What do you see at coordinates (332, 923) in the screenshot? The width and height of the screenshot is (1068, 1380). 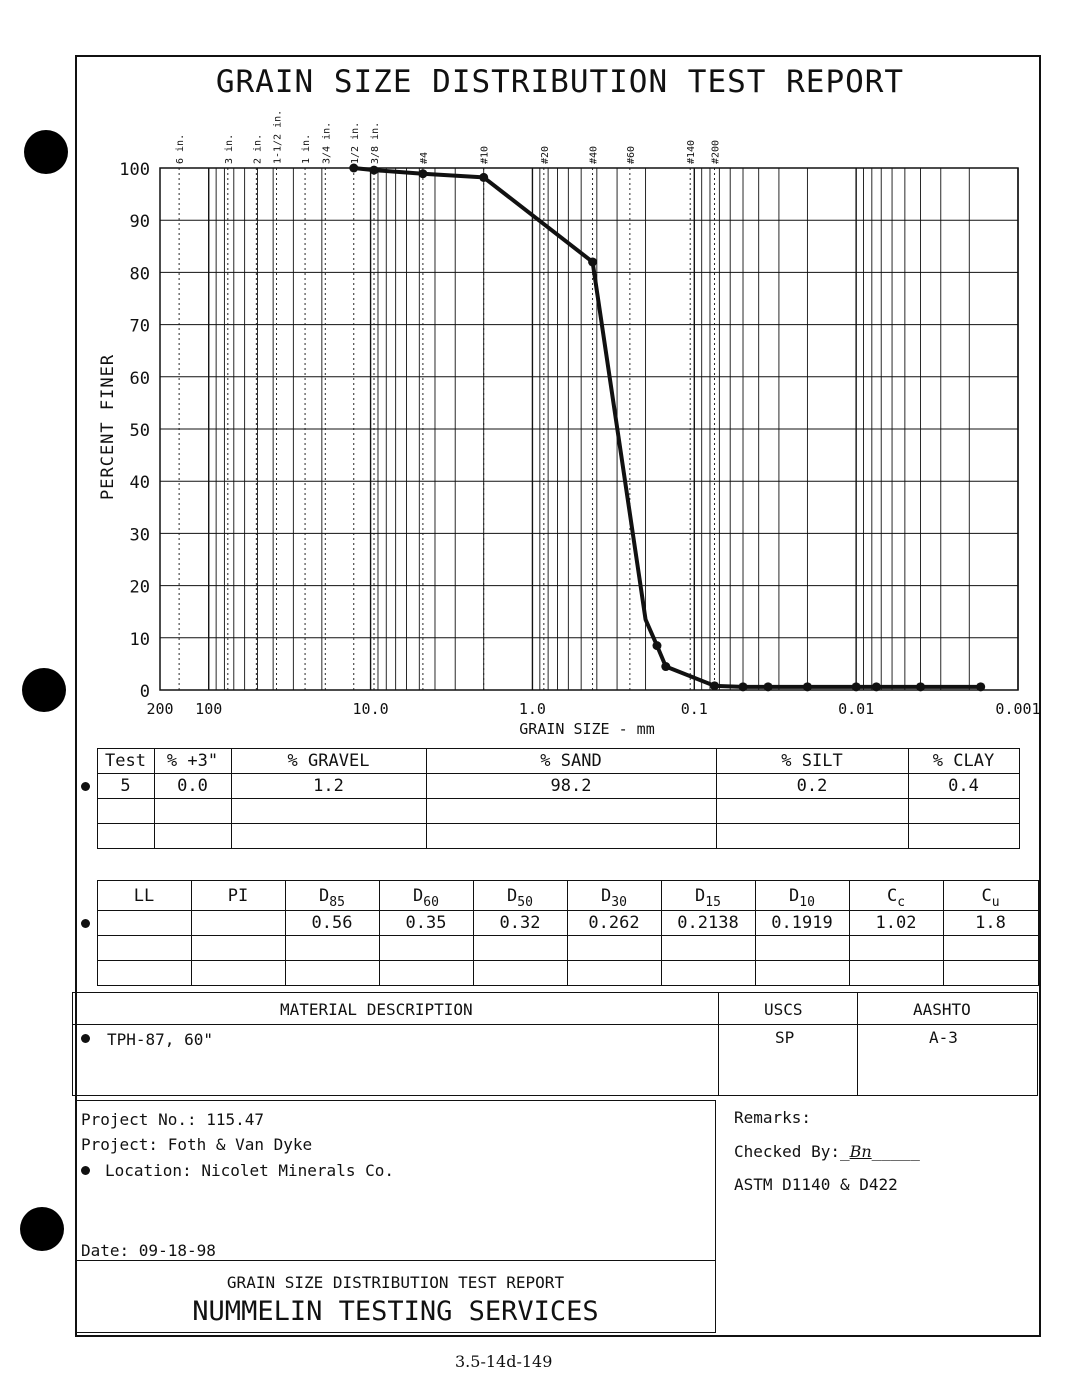 I see `cell-d85: 0.56` at bounding box center [332, 923].